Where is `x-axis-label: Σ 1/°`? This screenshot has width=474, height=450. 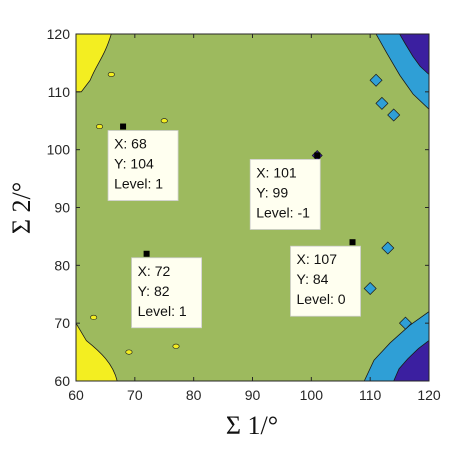
x-axis-label: Σ 1/° is located at coordinates (252, 425).